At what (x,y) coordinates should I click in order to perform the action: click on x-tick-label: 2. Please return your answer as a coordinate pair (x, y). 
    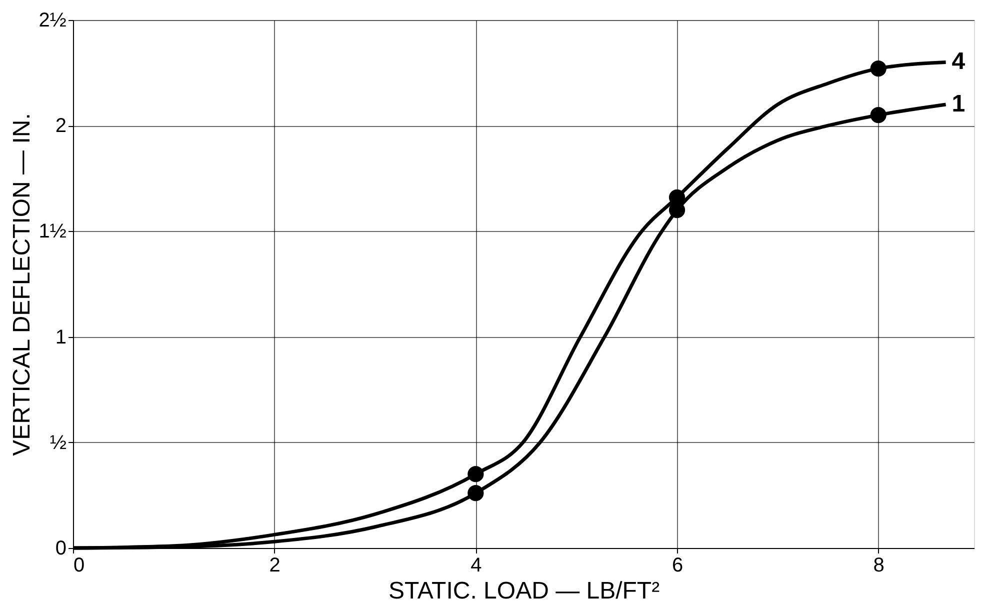
    Looking at the image, I should click on (274, 565).